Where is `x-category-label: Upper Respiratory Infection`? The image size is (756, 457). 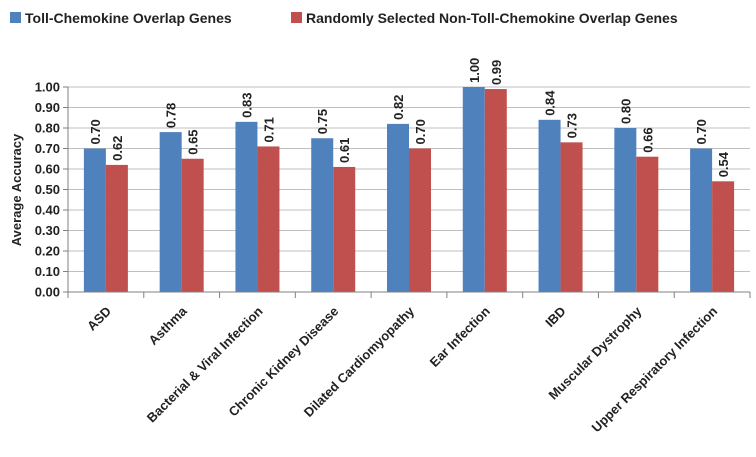
x-category-label: Upper Respiratory Infection is located at coordinates (655, 369).